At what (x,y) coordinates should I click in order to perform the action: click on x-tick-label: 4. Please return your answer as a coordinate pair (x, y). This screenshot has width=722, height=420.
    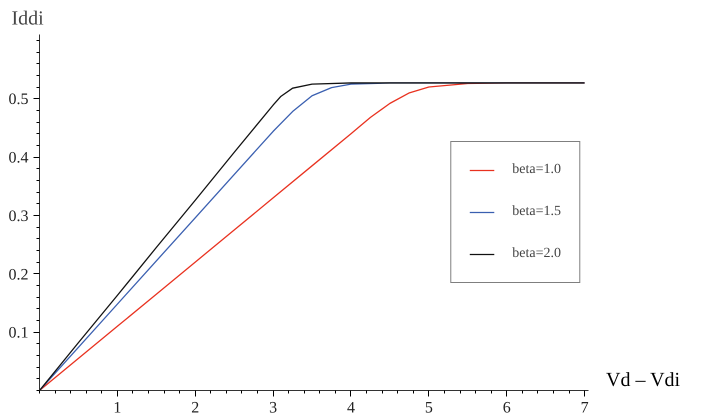
    Looking at the image, I should click on (350, 408).